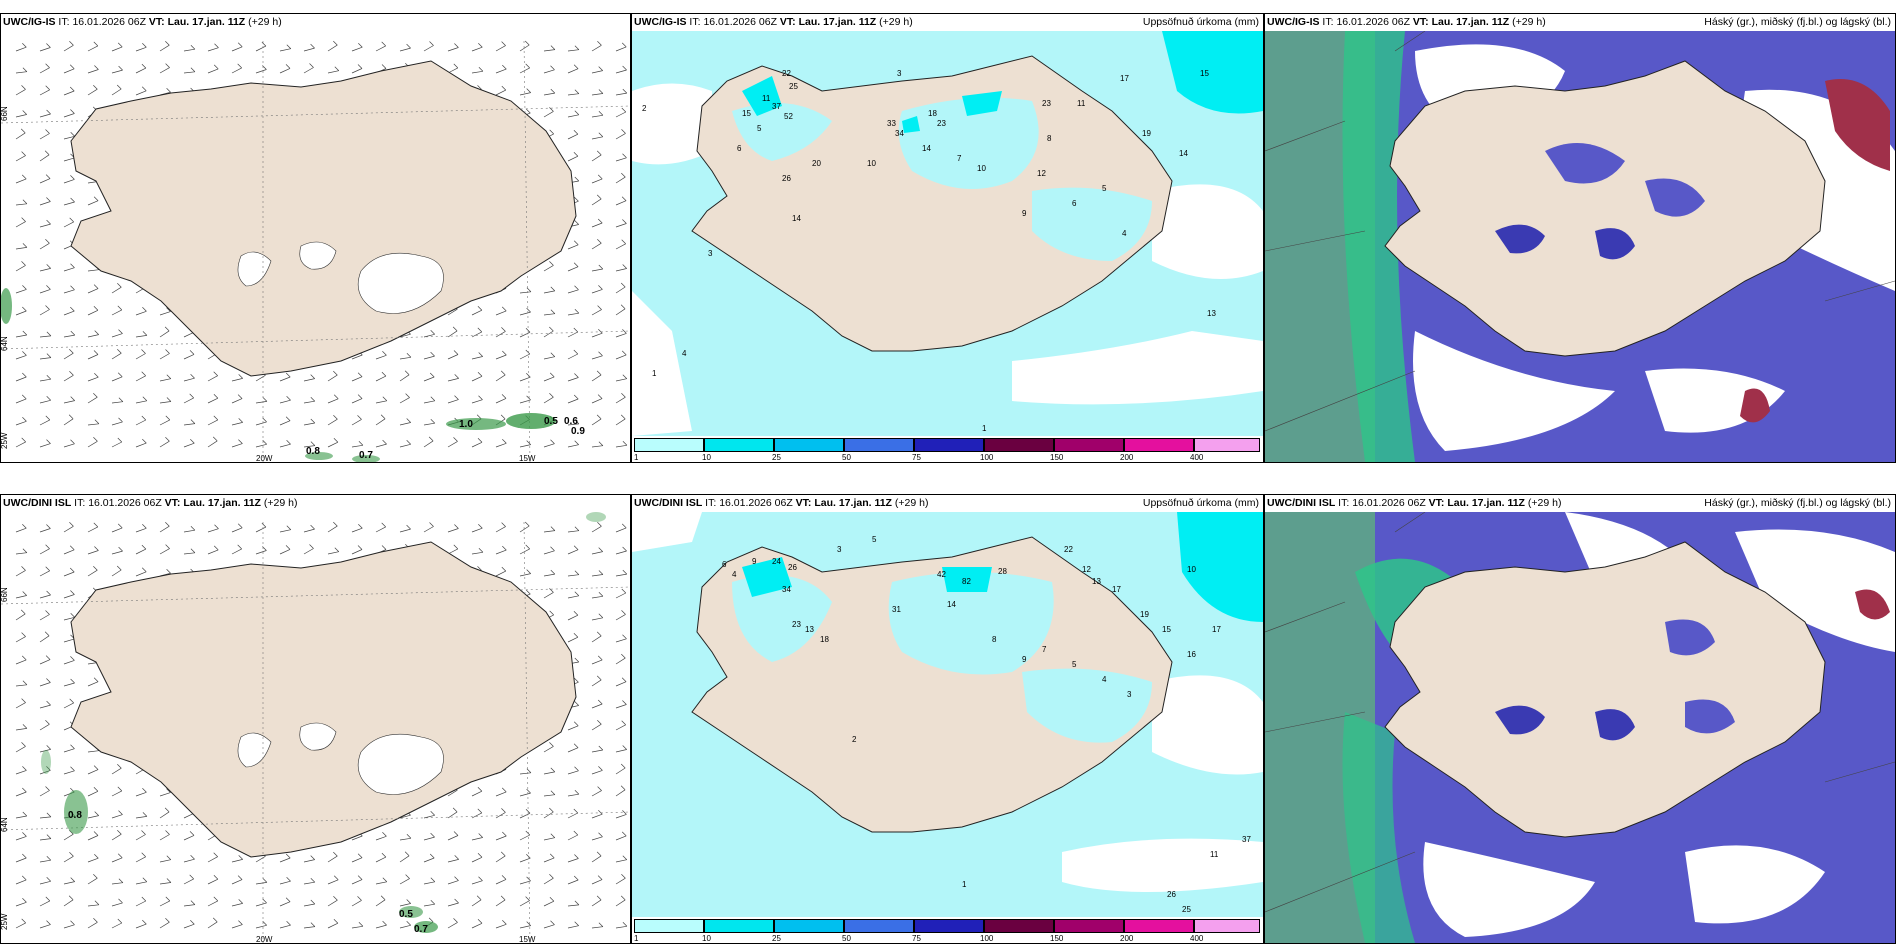  What do you see at coordinates (951, 604) in the screenshot?
I see `precip-value: 14` at bounding box center [951, 604].